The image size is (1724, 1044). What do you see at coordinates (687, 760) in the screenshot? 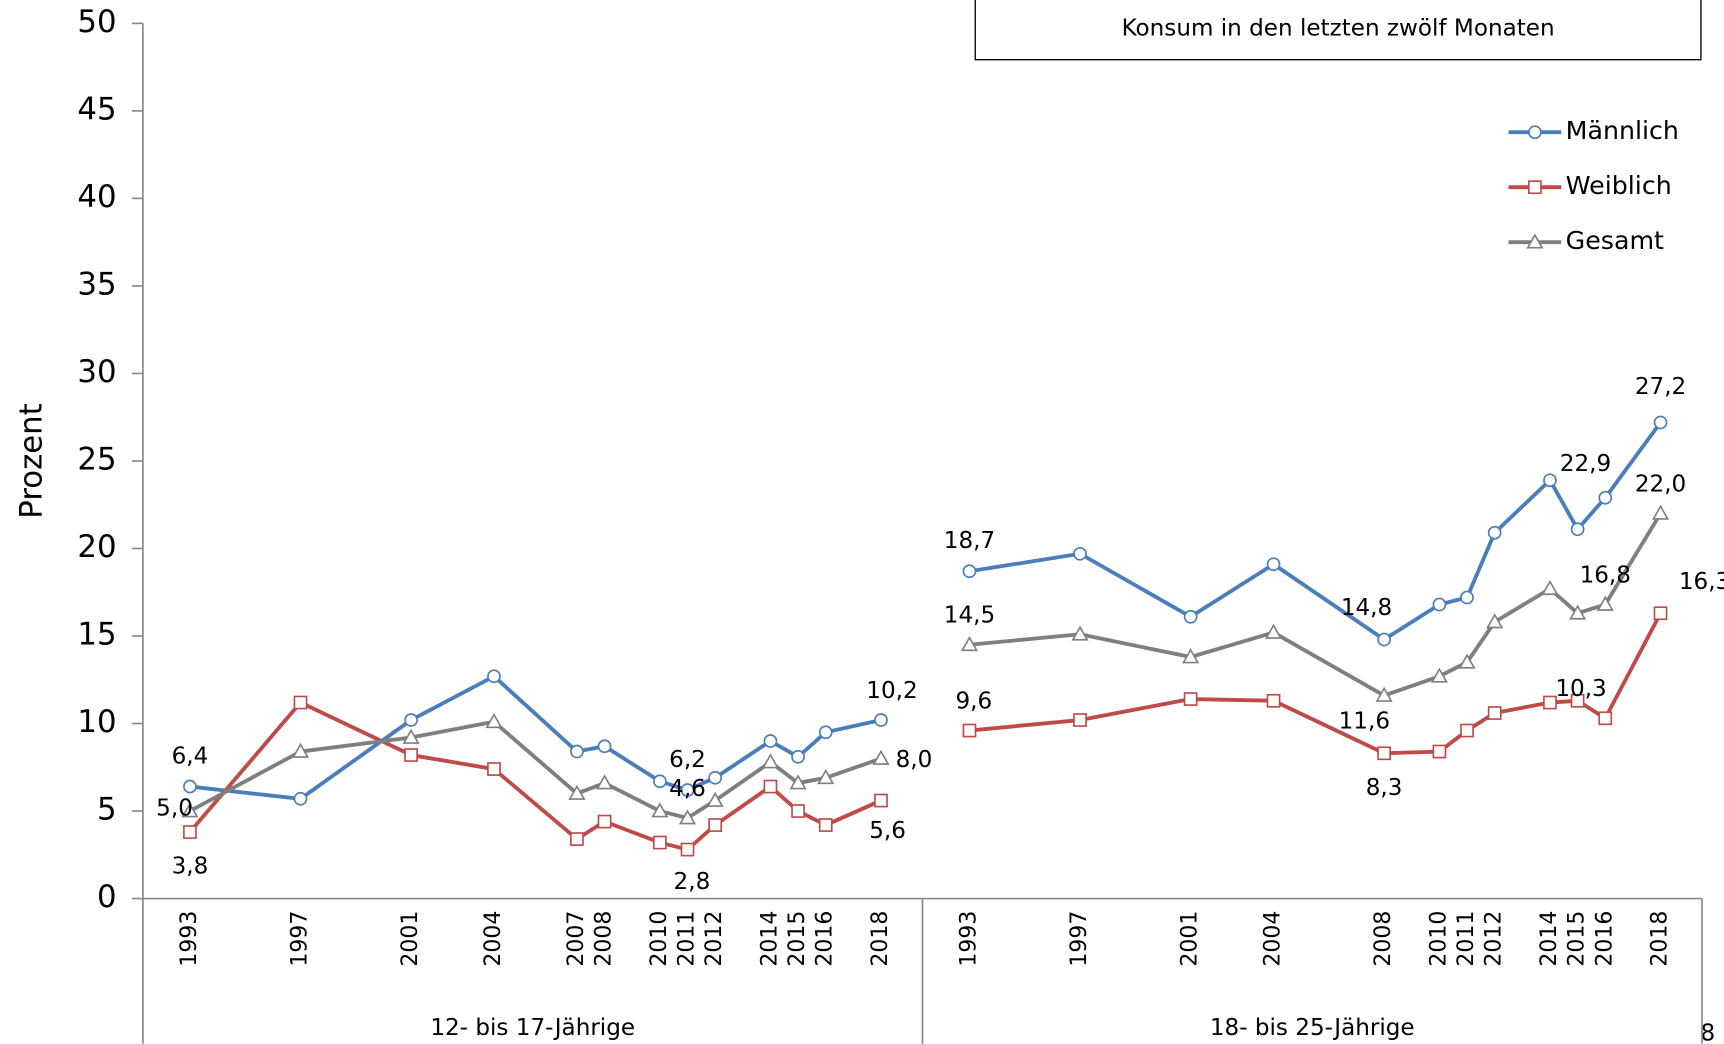
I see `data-label: 6,2` at bounding box center [687, 760].